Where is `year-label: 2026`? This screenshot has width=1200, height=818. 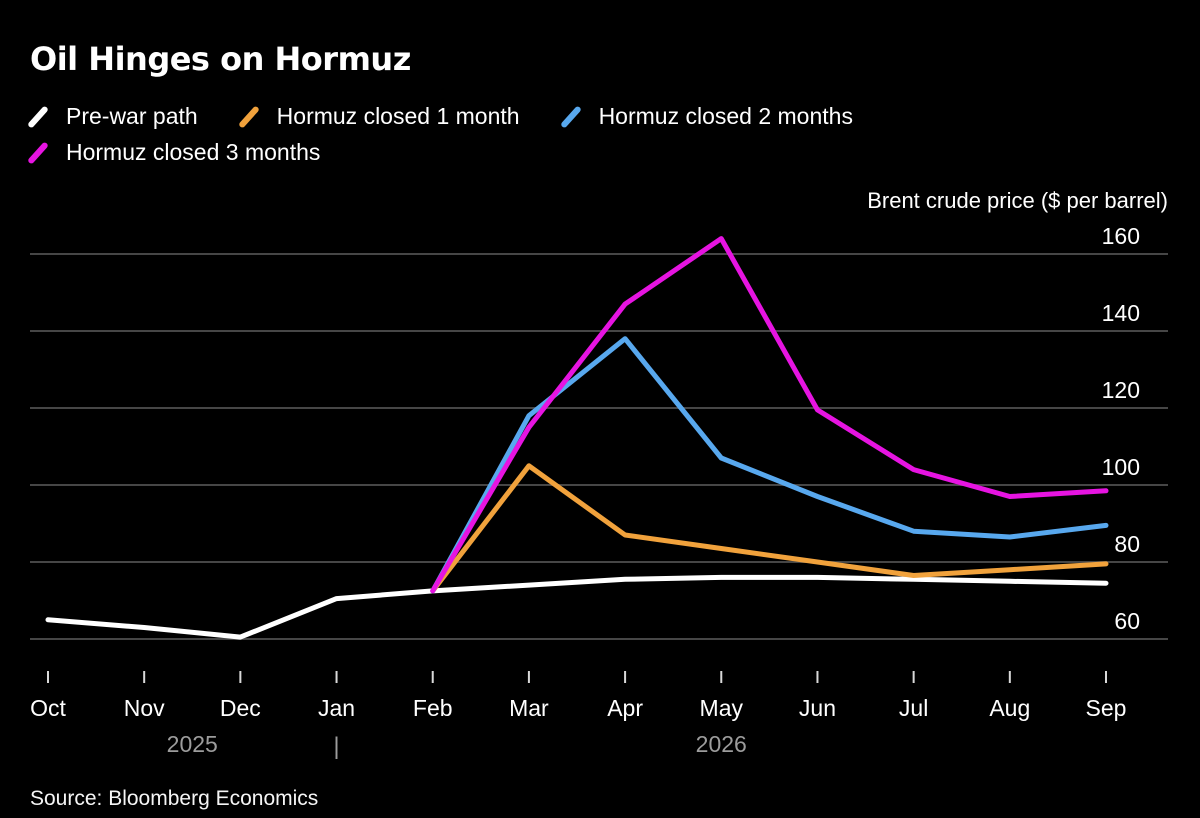
year-label: 2026 is located at coordinates (721, 744).